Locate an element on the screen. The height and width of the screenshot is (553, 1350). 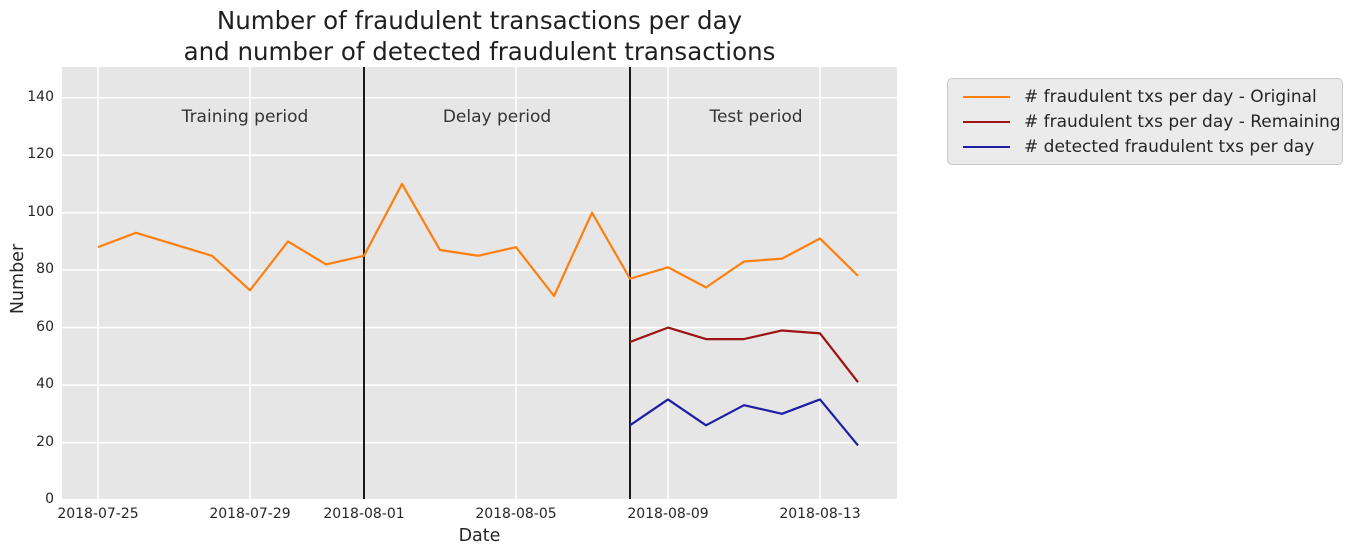
legend-item: # detected fraudulent txs per day is located at coordinates (1145, 146).